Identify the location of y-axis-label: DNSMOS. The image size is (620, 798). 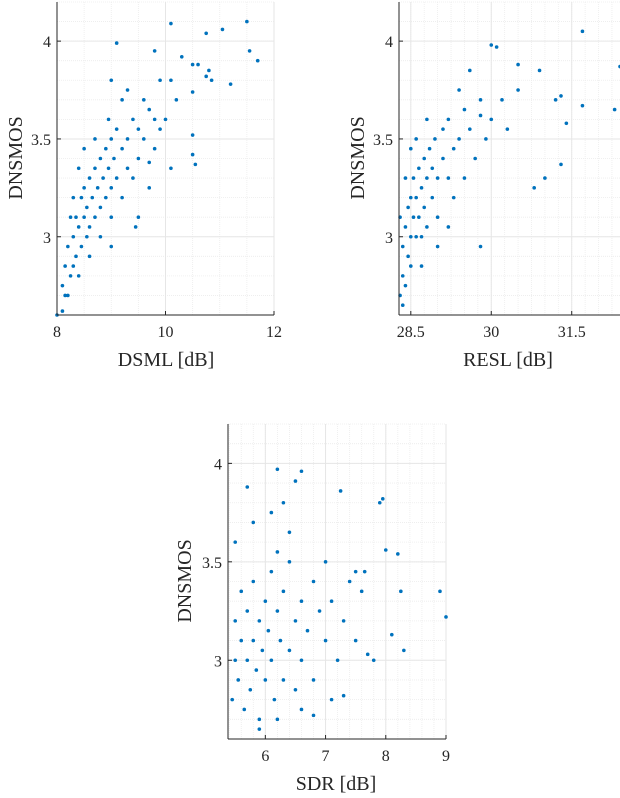
(358, 157).